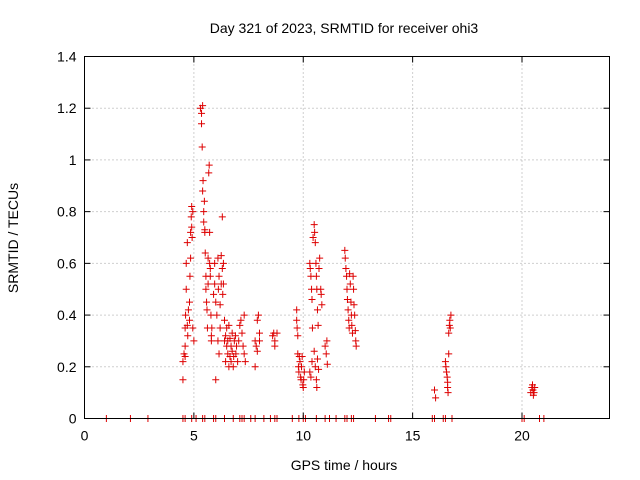  Describe the element at coordinates (73, 419) in the screenshot. I see `y-tick-label: 0` at that location.